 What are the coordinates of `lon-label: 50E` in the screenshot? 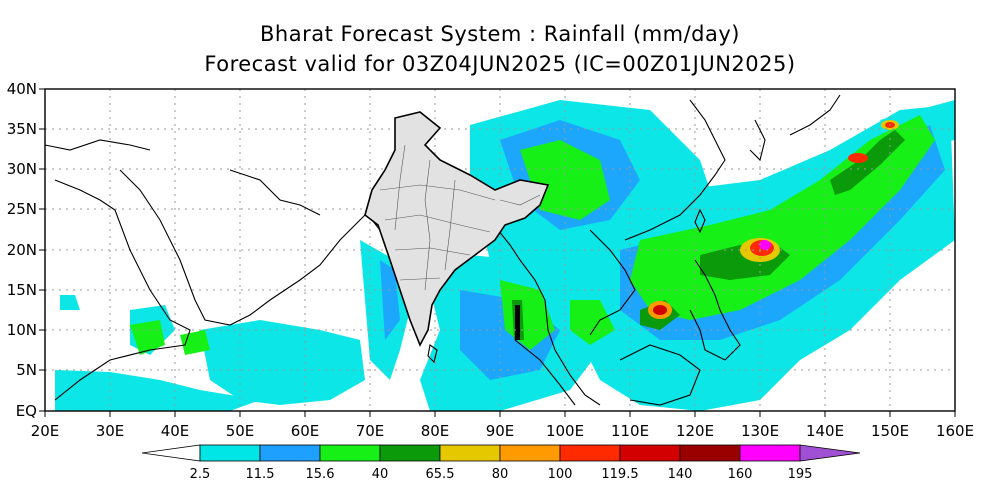 It's located at (240, 431).